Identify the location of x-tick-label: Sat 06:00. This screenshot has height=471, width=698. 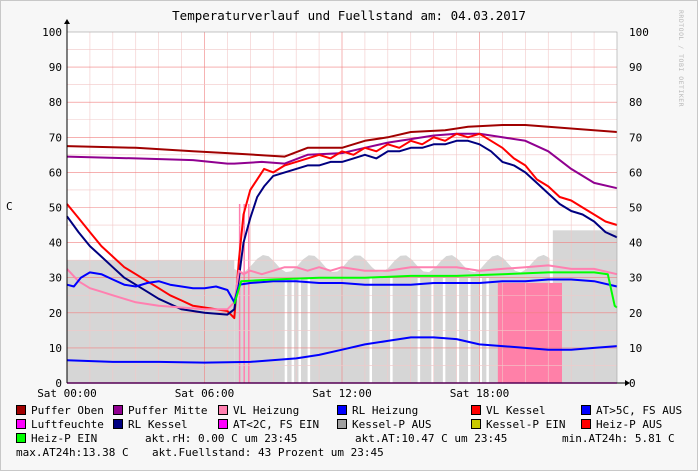
(205, 393).